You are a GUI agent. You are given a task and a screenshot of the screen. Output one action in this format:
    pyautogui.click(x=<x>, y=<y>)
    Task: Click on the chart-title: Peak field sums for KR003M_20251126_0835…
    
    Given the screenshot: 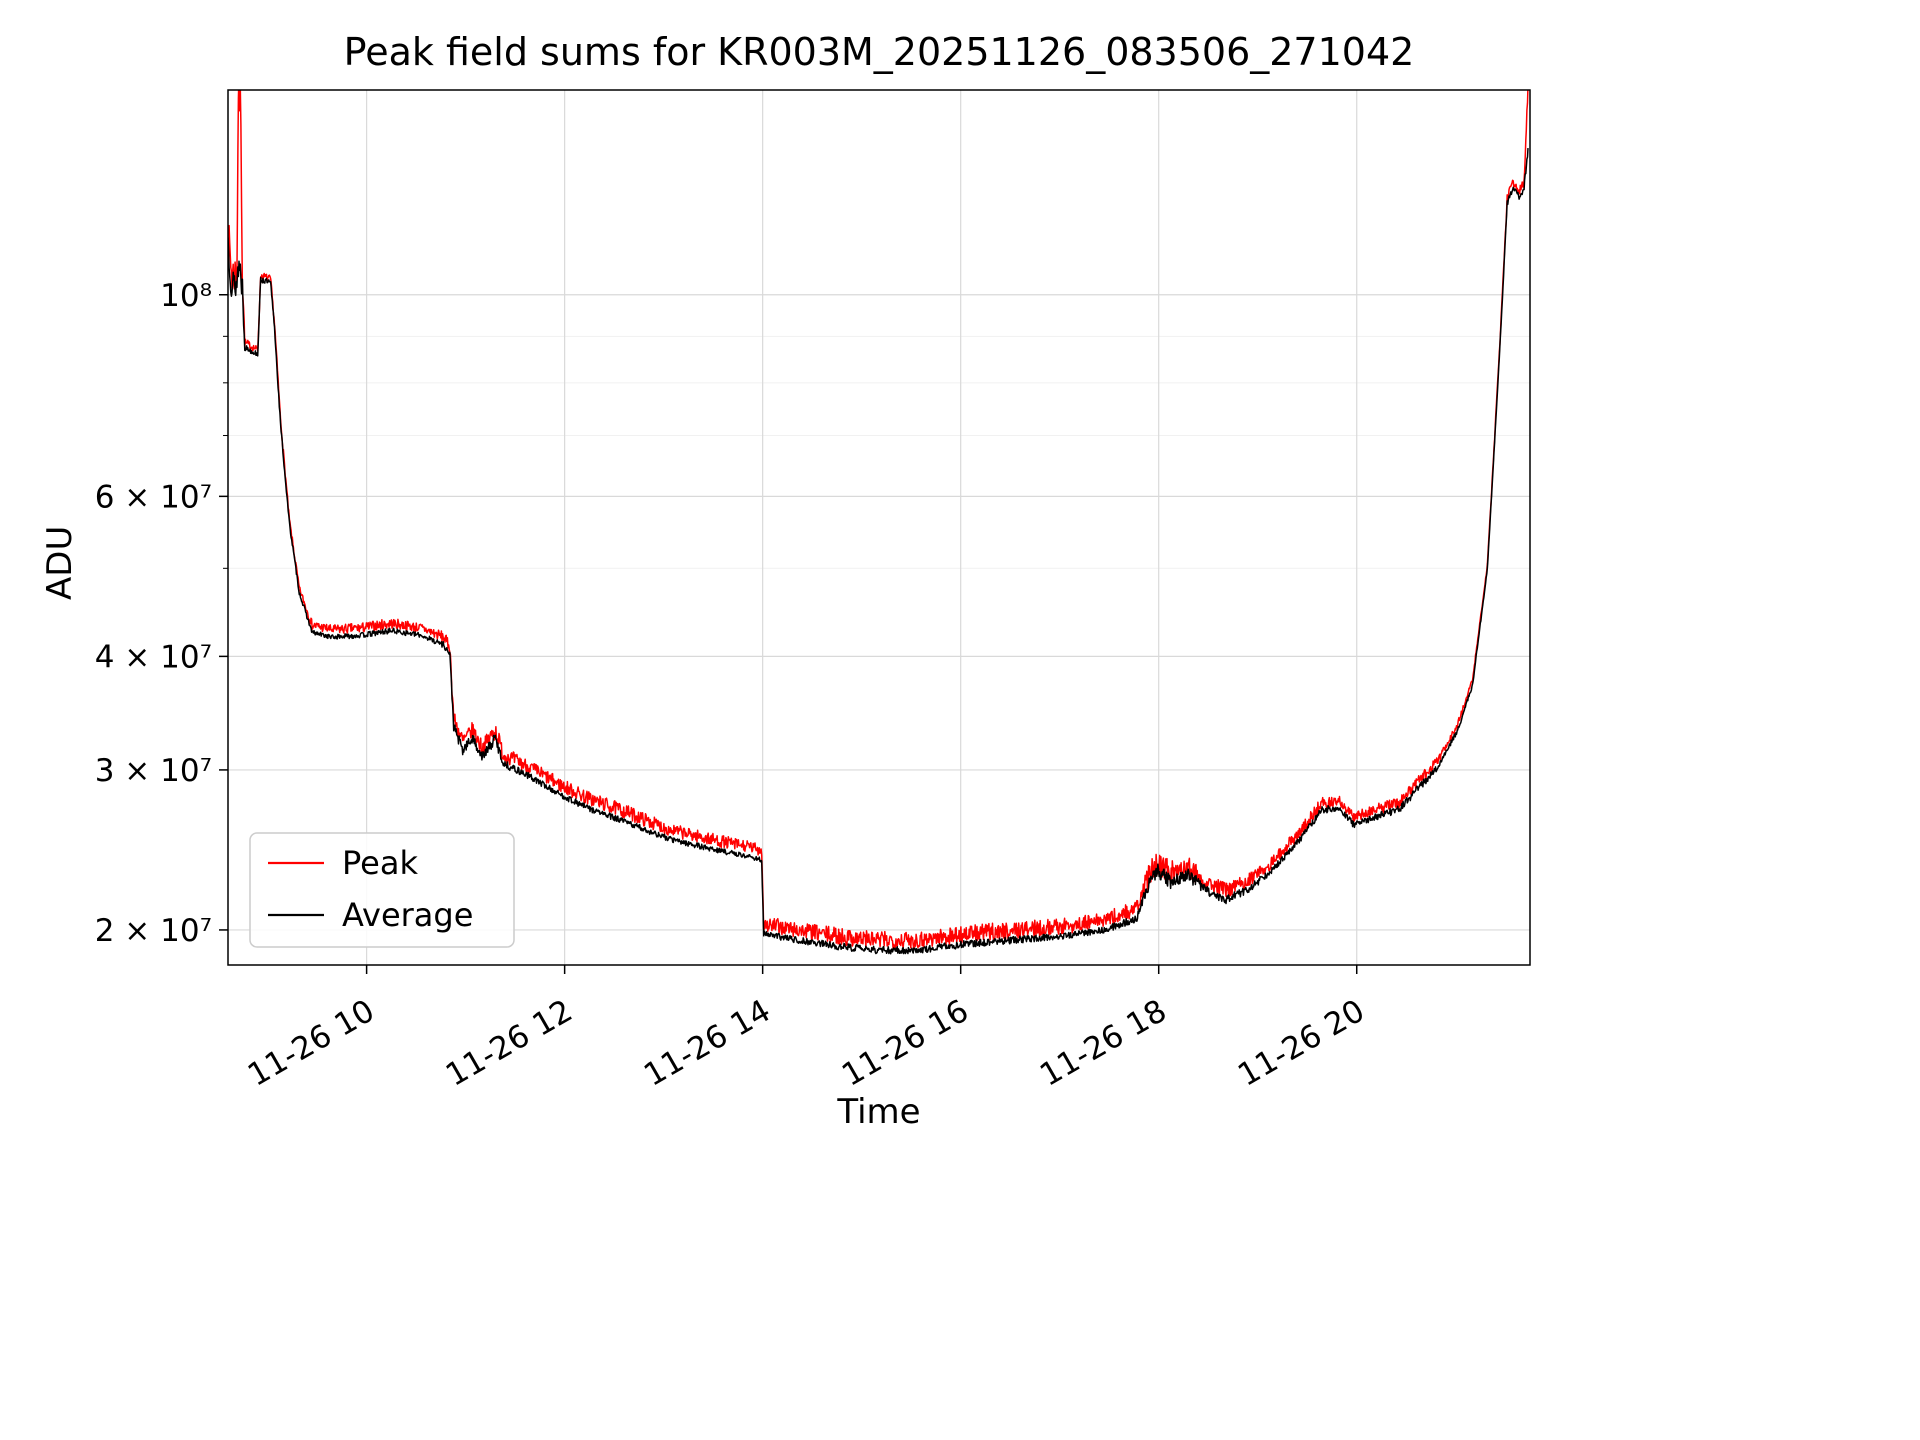 What is the action you would take?
    pyautogui.click(x=879, y=52)
    